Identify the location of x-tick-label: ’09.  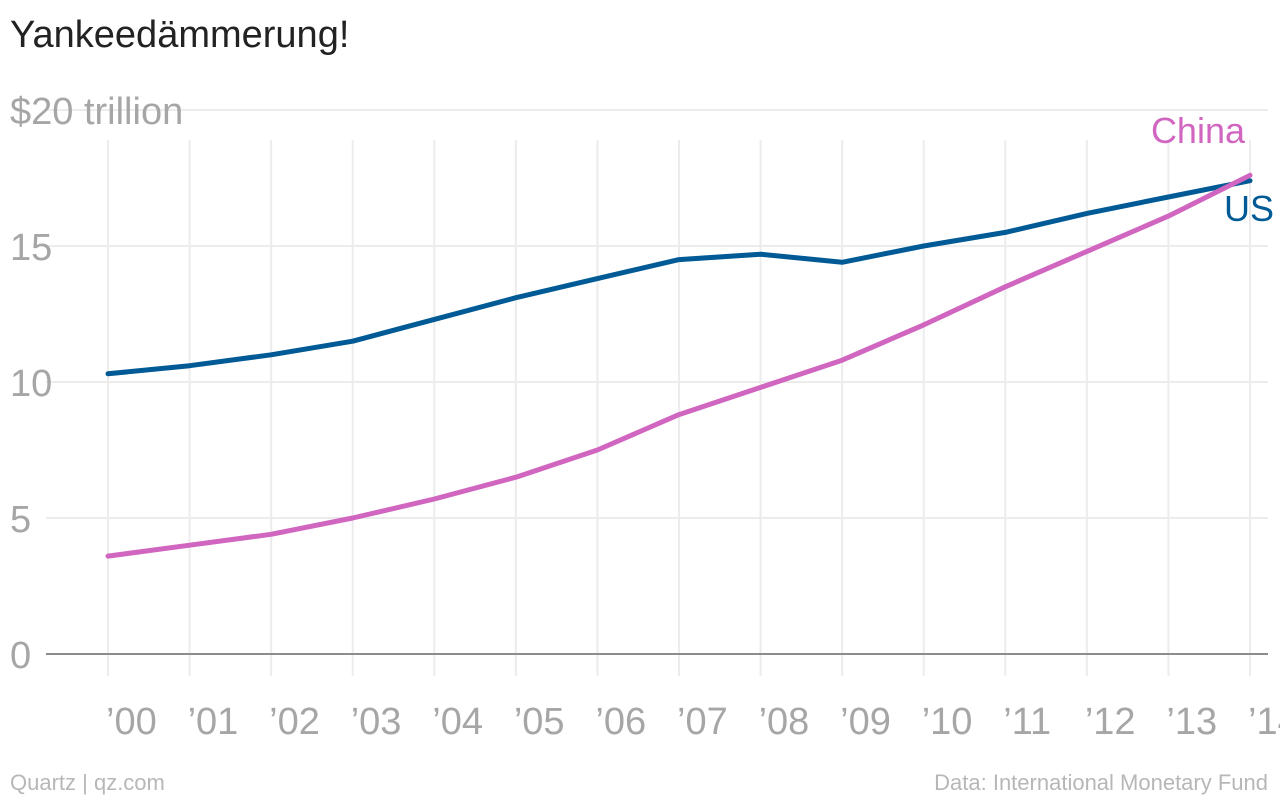
(865, 722).